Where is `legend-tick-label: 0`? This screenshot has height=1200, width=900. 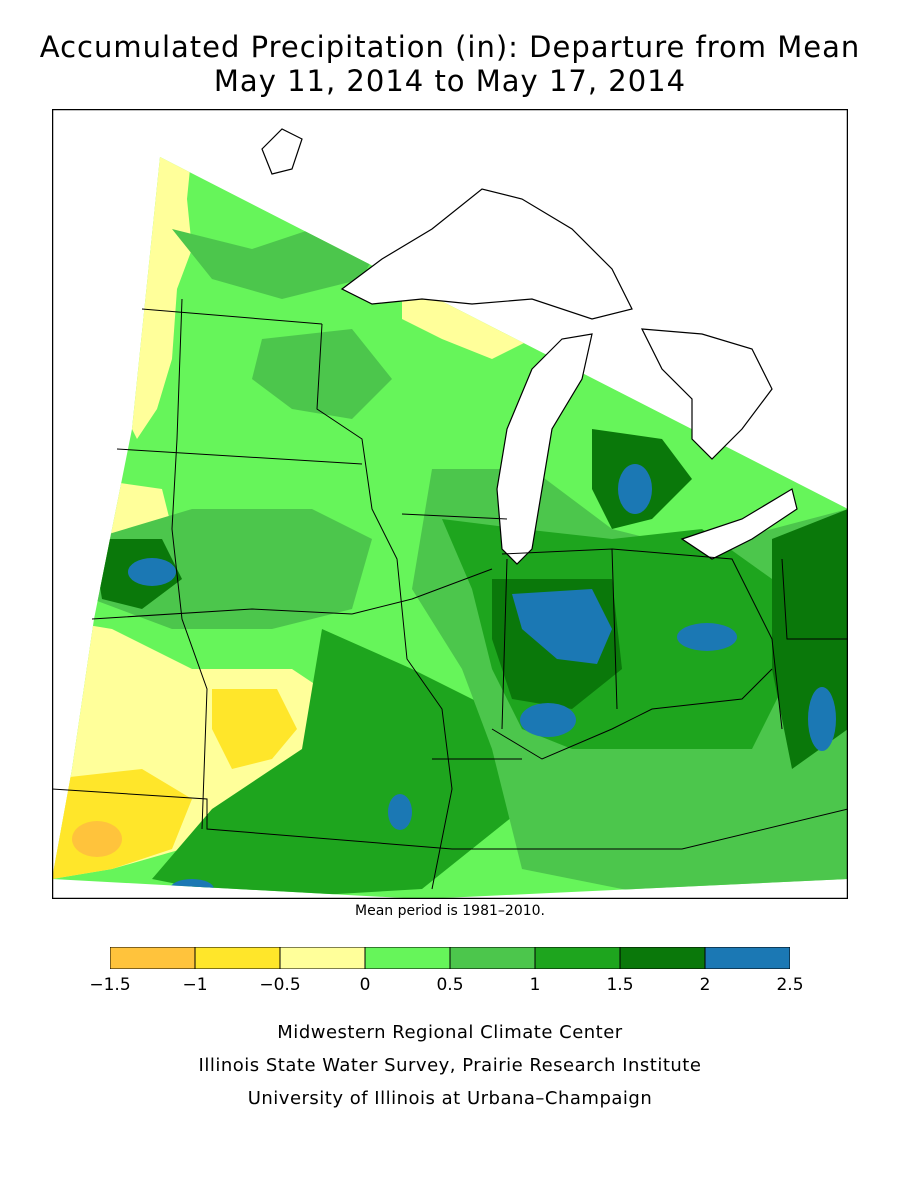
legend-tick-label: 0 is located at coordinates (365, 985).